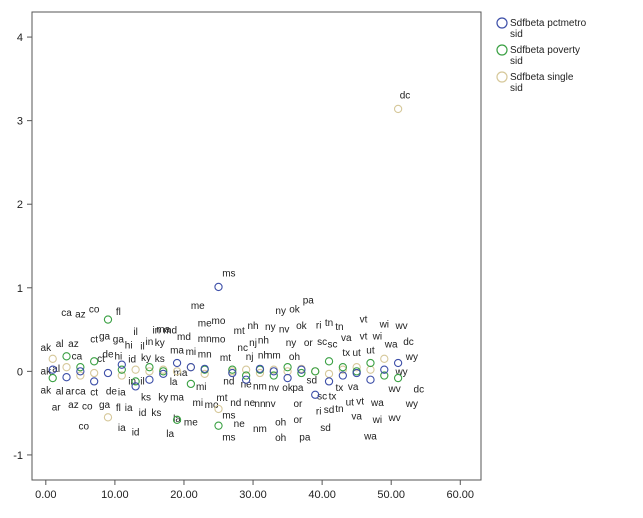 This screenshot has width=643, height=518. Describe the element at coordinates (191, 352) in the screenshot. I see `point-label: mi` at that location.